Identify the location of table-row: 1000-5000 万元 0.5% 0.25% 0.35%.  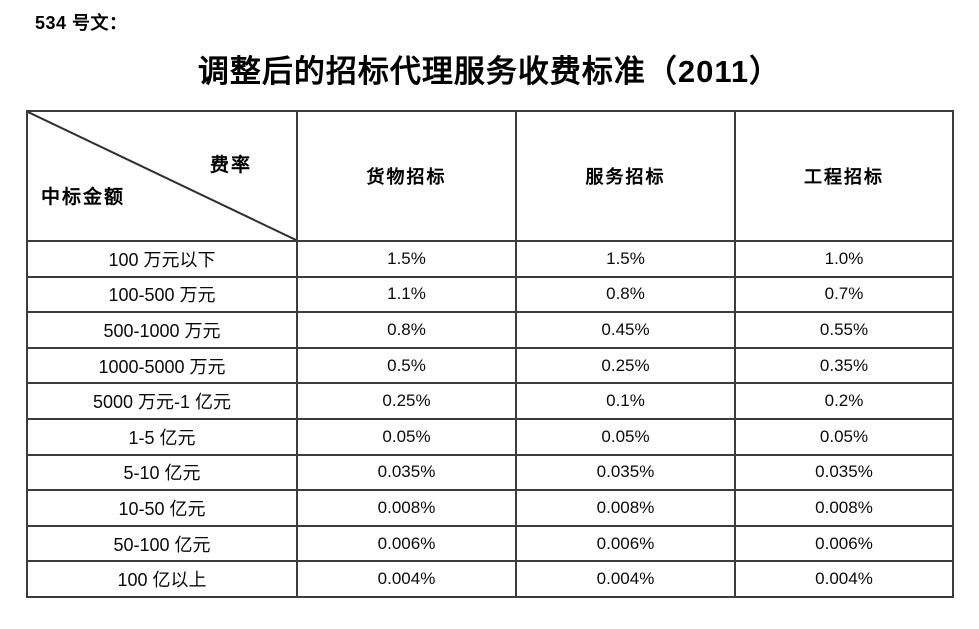
(490, 365).